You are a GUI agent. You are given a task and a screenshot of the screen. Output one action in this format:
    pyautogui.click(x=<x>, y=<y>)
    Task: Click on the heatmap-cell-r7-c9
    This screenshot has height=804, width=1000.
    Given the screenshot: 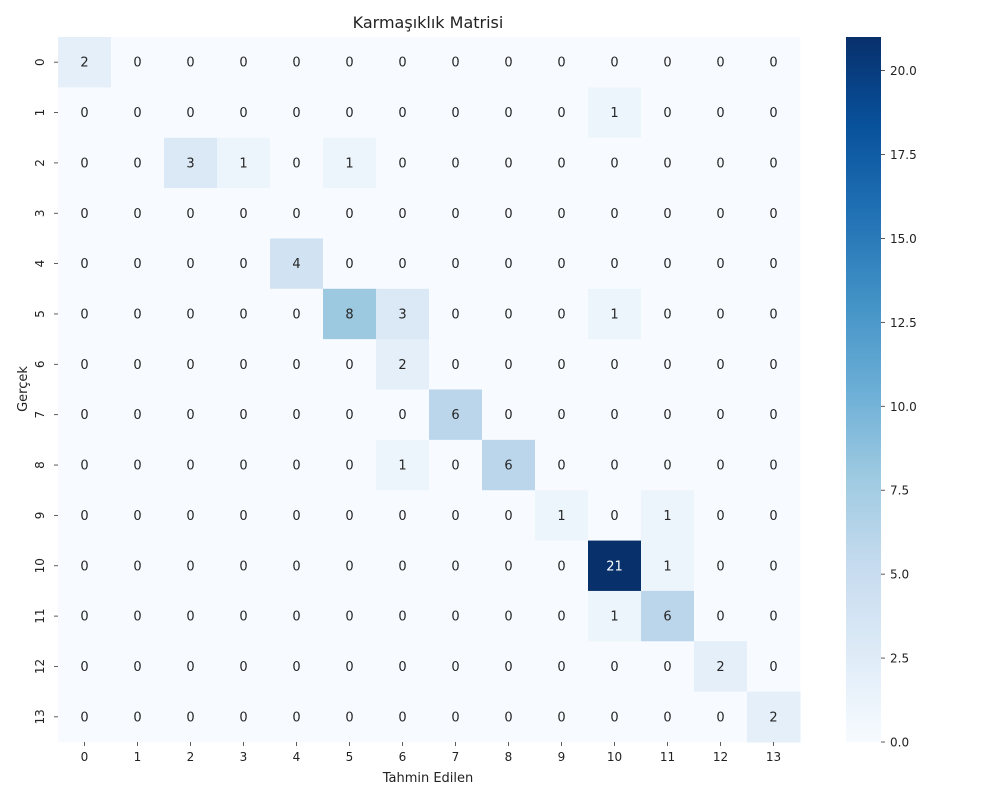 What is the action you would take?
    pyautogui.click(x=562, y=415)
    